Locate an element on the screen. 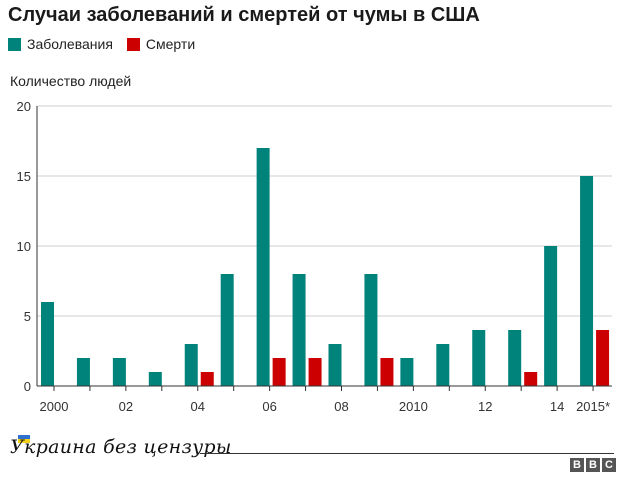 The width and height of the screenshot is (624, 478). footer-divider is located at coordinates (407, 453).